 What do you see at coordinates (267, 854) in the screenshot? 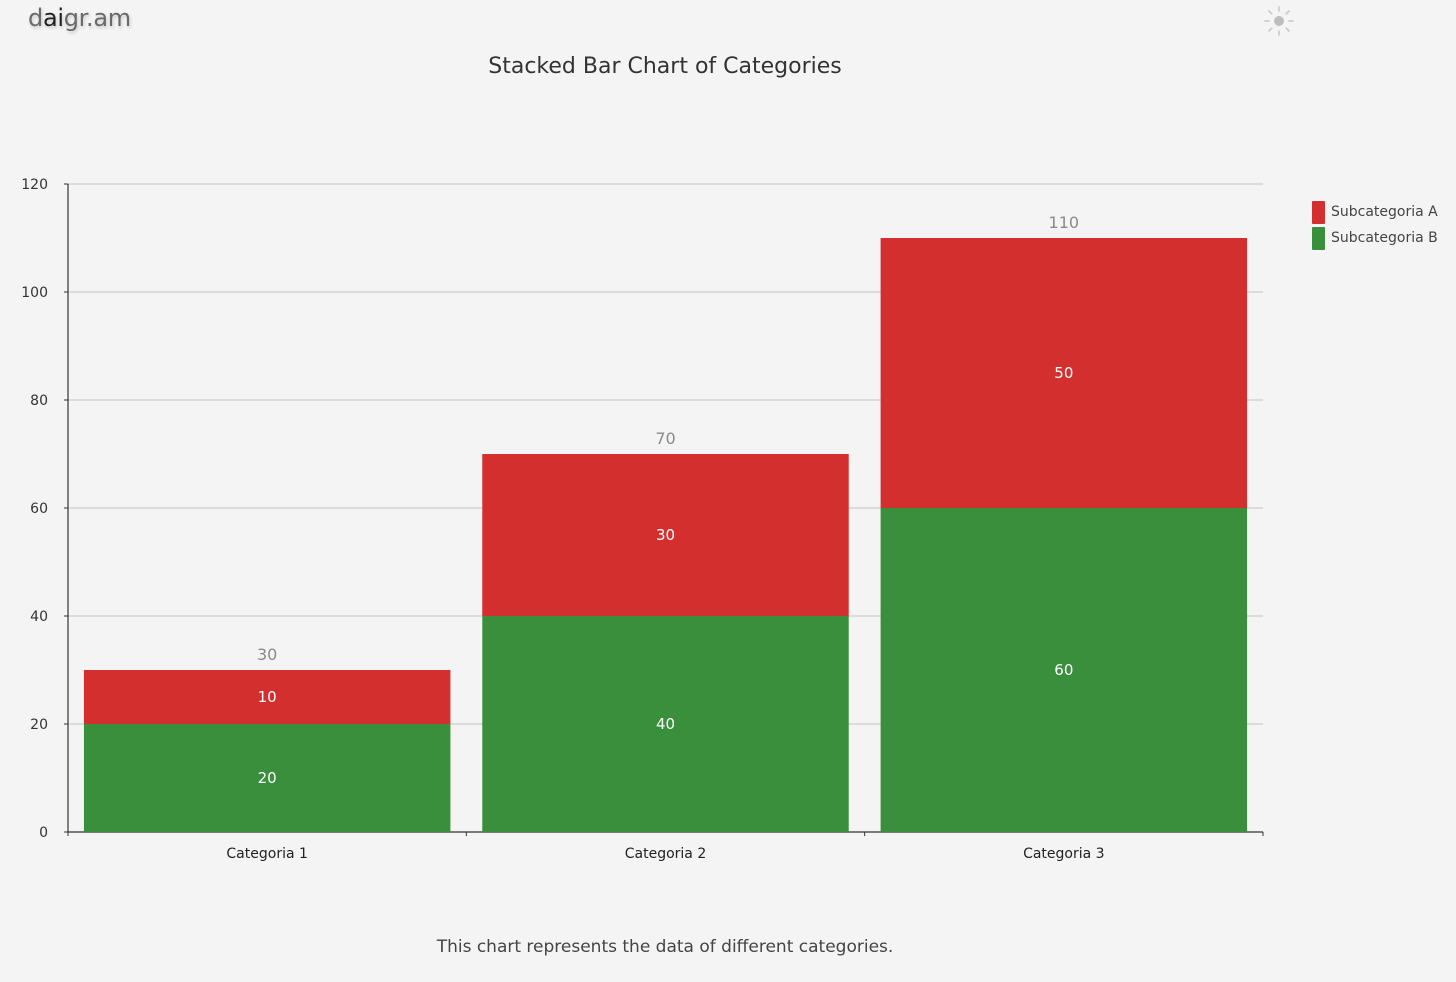
I see `x-tick-label: Categoria 1` at bounding box center [267, 854].